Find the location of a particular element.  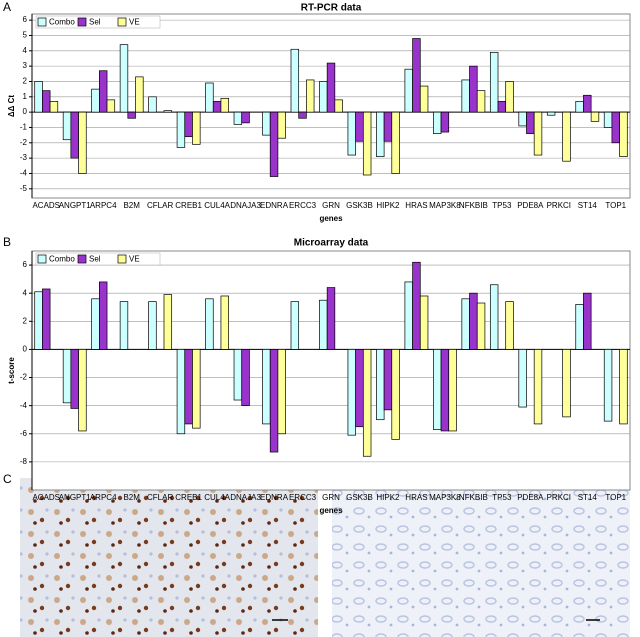

y-tick-label: 1 is located at coordinates (25, 96).